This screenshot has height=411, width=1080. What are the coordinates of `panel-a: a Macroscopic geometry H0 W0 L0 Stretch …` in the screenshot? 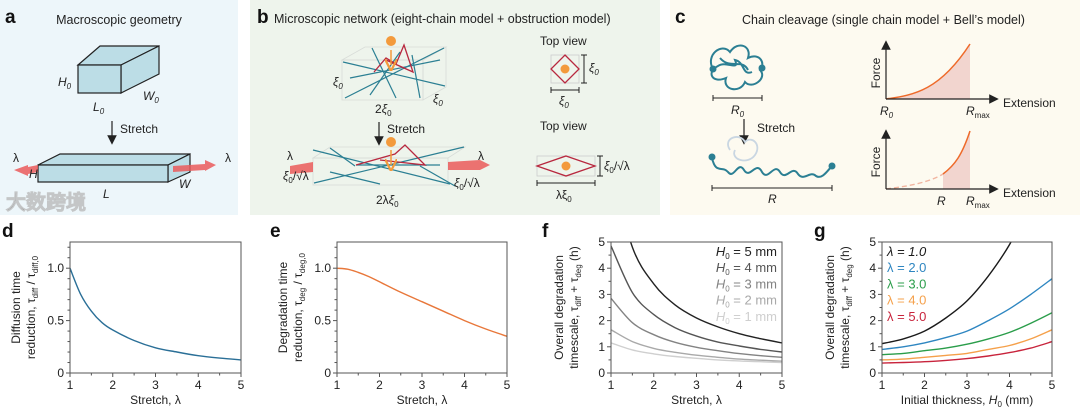 It's located at (119, 107).